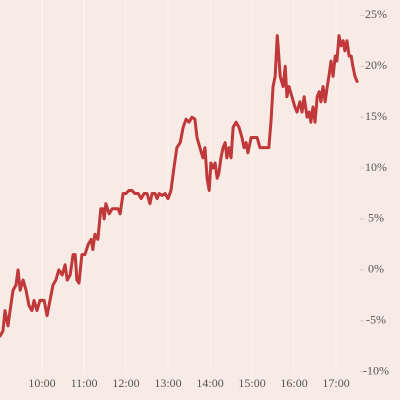 This screenshot has width=400, height=400. I want to click on y-tick-label: -5%, so click(376, 320).